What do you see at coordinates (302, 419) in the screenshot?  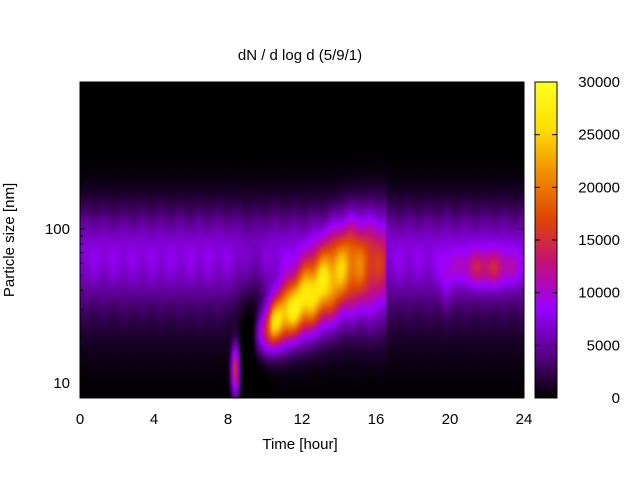 I see `x-tick-label: 12` at bounding box center [302, 419].